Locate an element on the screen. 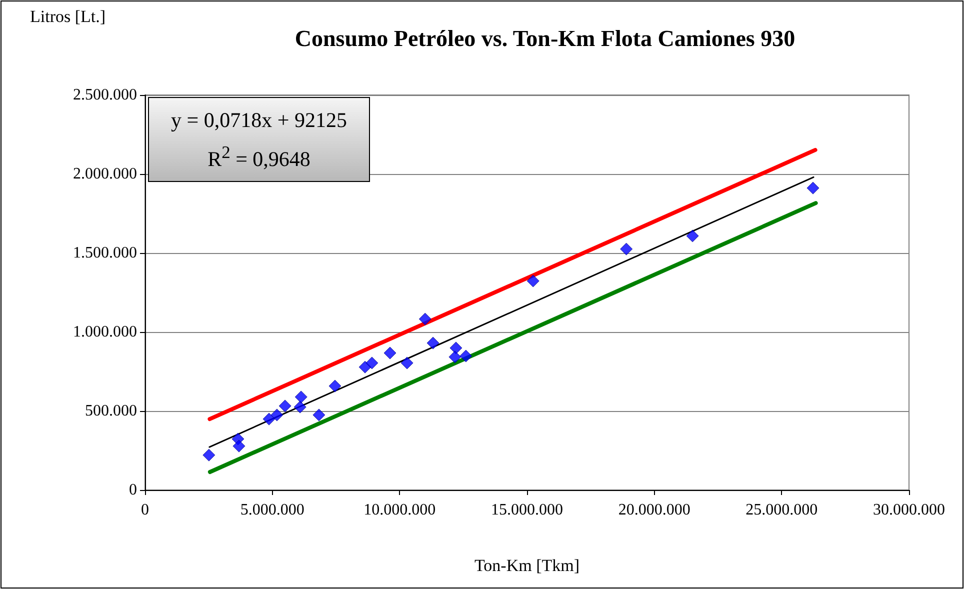  x-tick-label: 10.000.000 is located at coordinates (400, 510).